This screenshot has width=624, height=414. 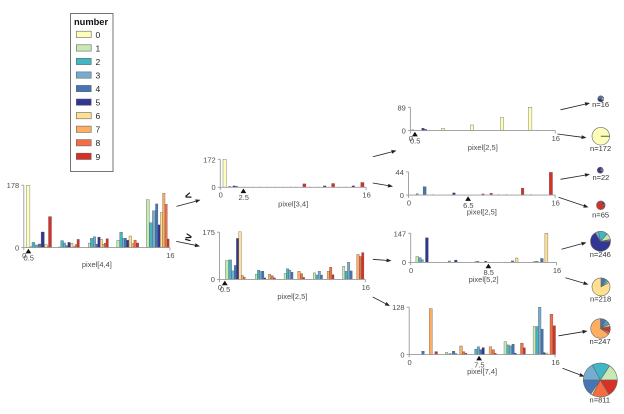 What do you see at coordinates (243, 197) in the screenshot?
I see `svg-text: 2.5` at bounding box center [243, 197].